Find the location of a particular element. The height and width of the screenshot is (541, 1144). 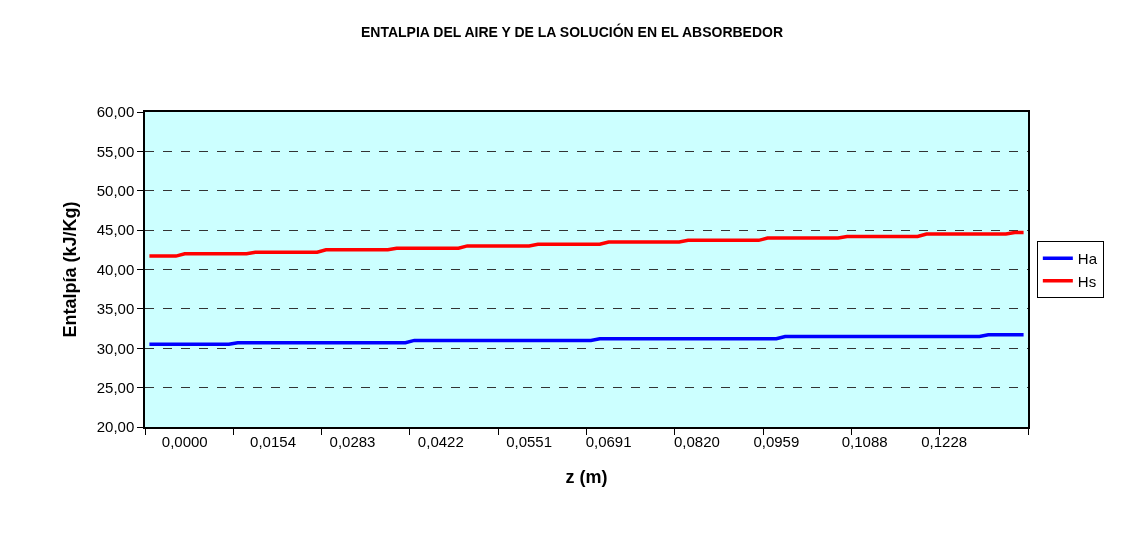

y-tick-label: 35,00 is located at coordinates (115, 309).